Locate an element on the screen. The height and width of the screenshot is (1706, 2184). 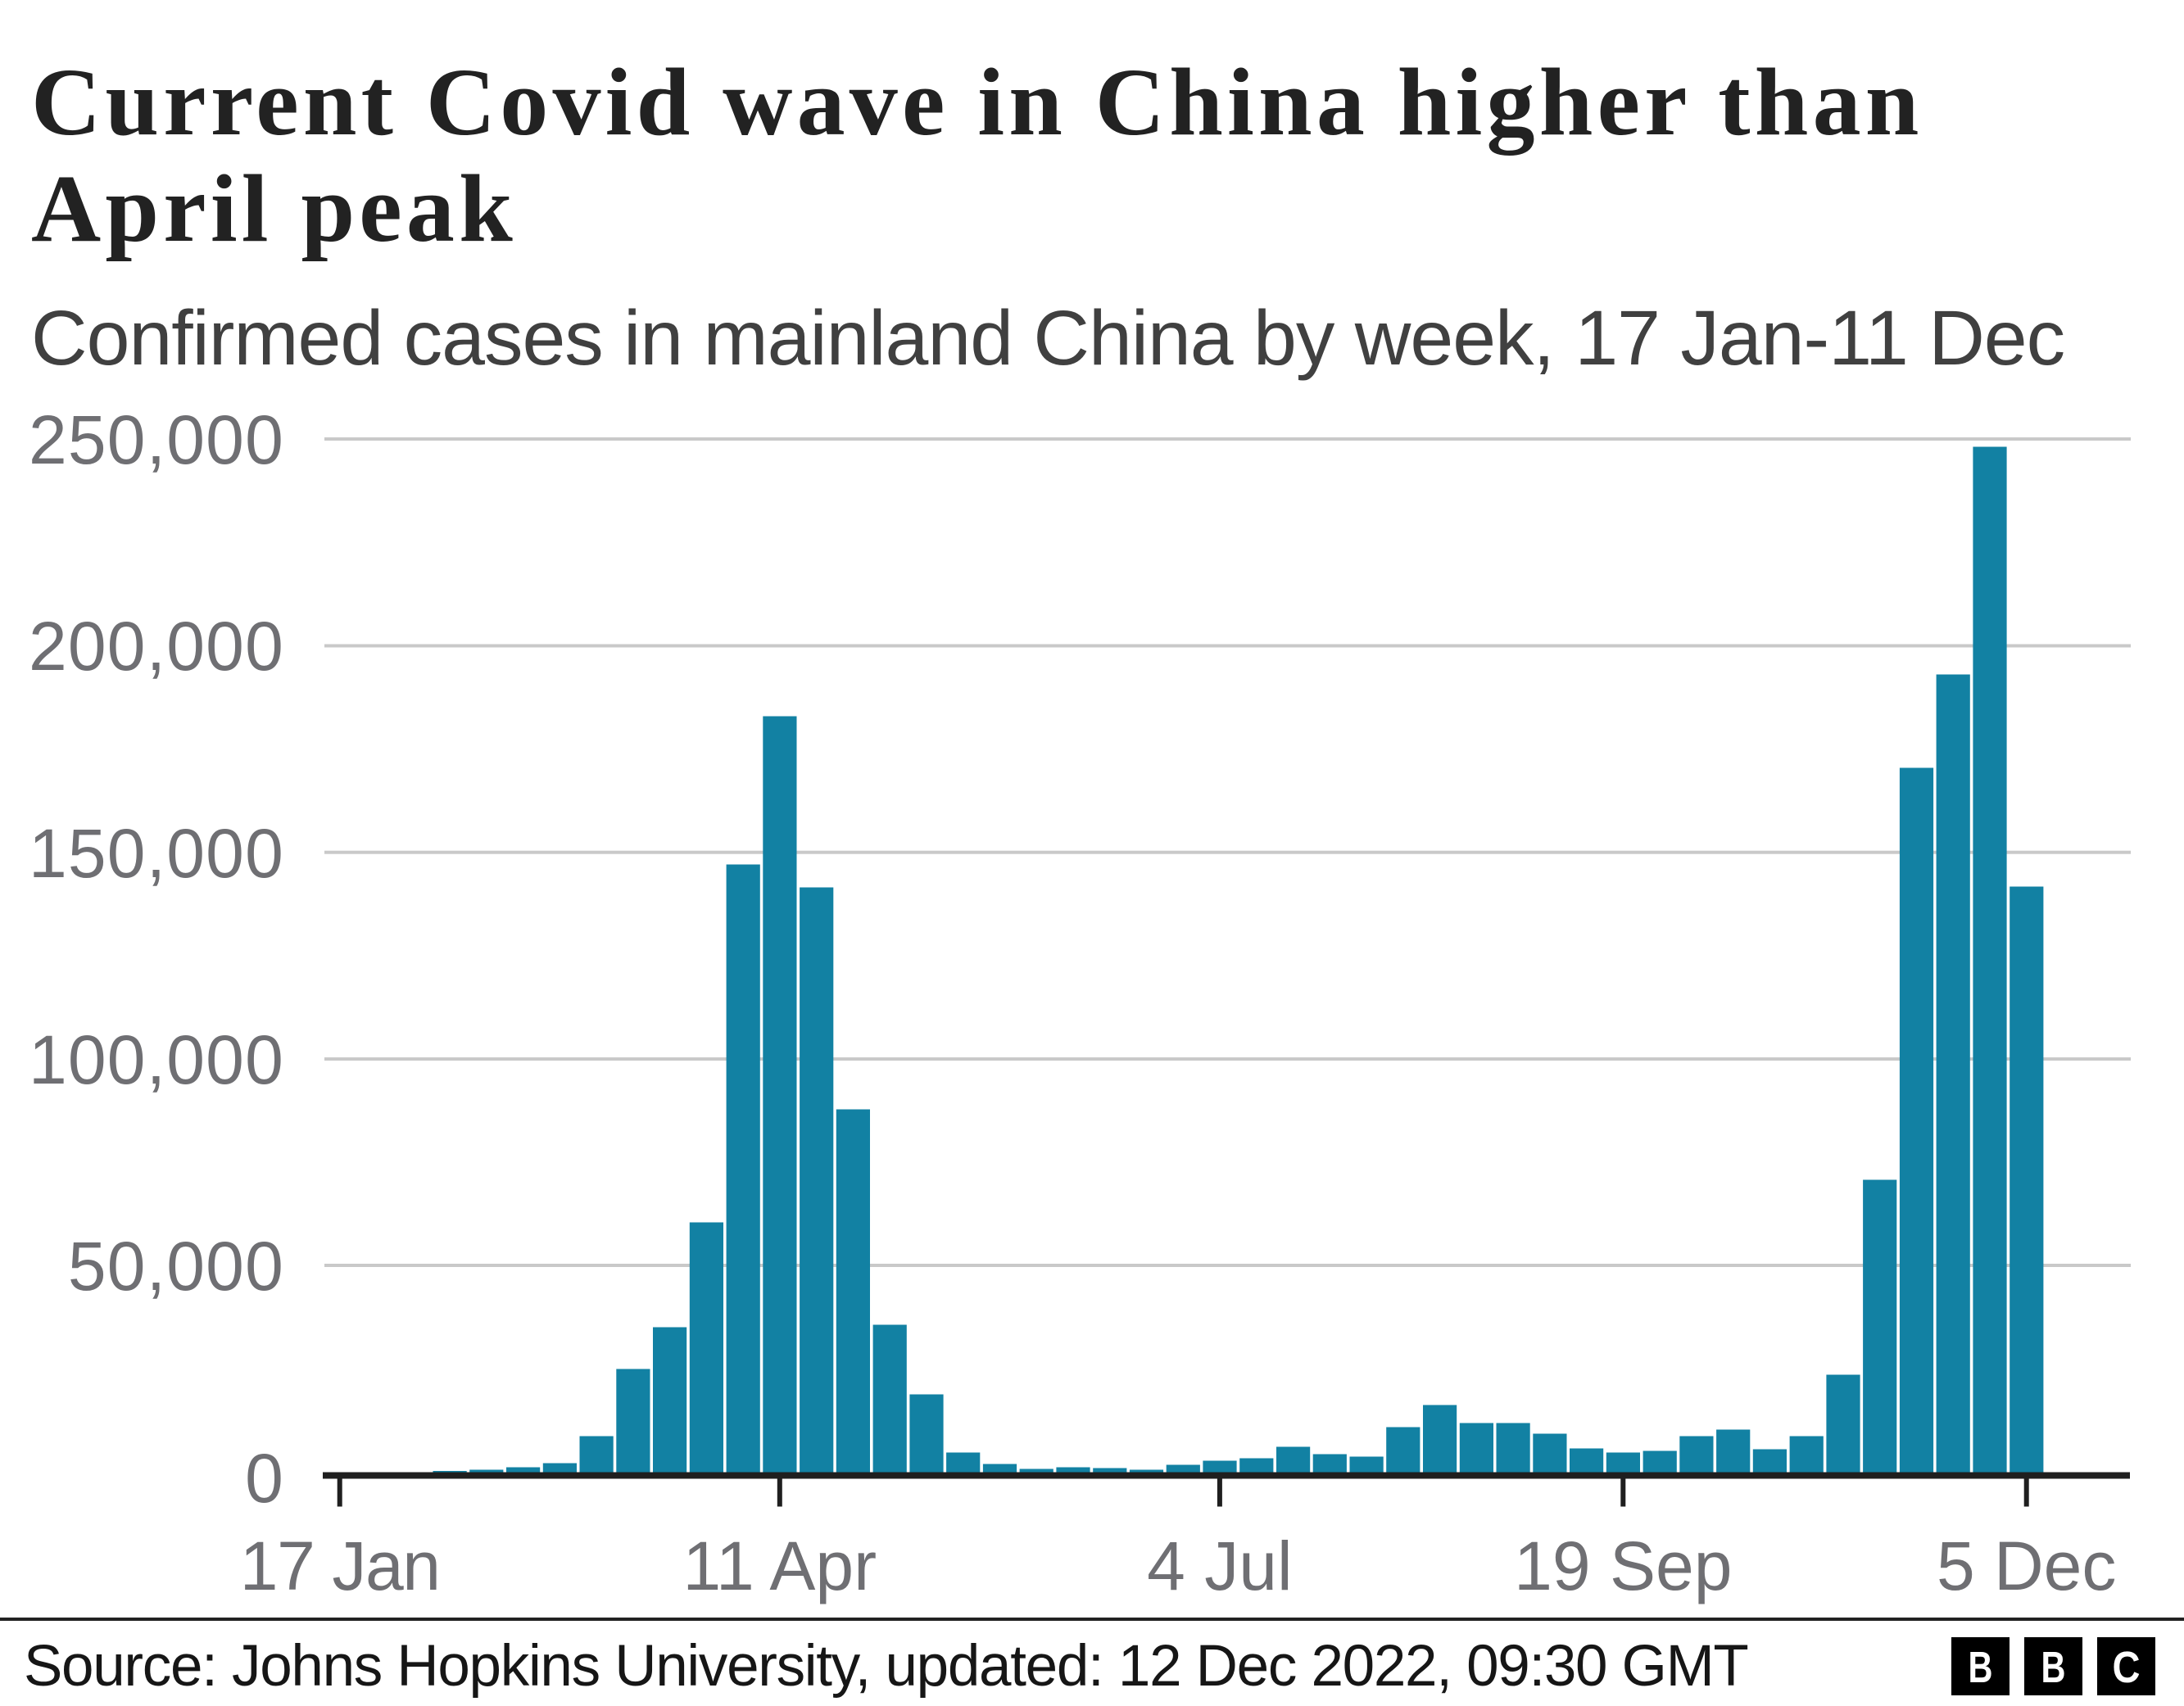
svg-text: 250,000 is located at coordinates (156, 439).